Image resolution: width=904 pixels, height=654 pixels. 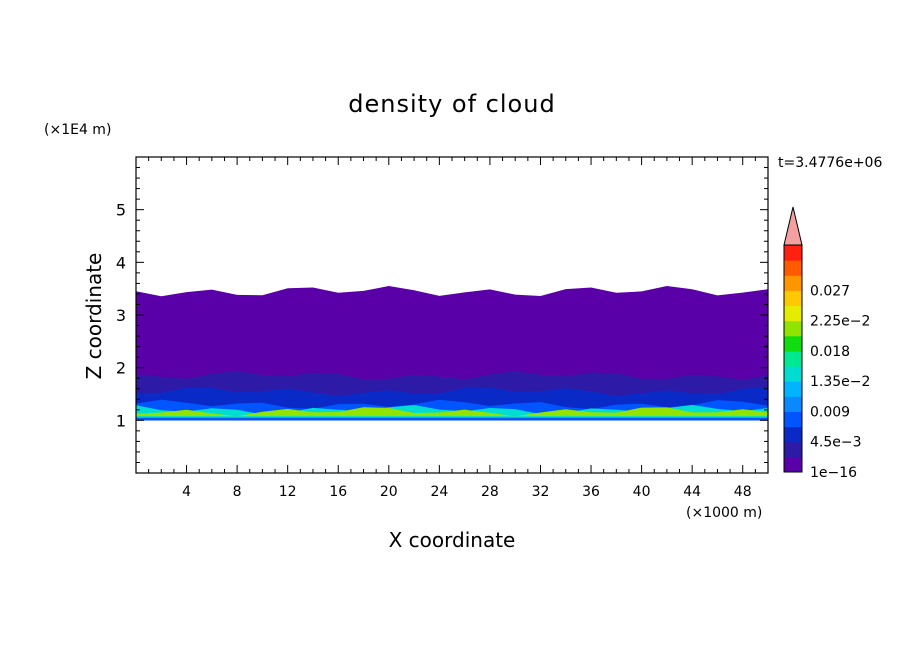 I want to click on x-tick-label: 44, so click(x=692, y=492).